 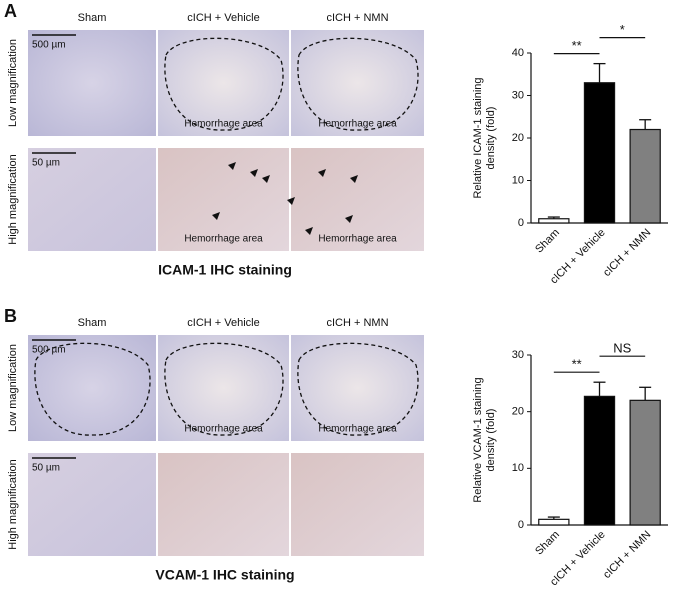 I want to click on significance-label: *, so click(x=622, y=29).